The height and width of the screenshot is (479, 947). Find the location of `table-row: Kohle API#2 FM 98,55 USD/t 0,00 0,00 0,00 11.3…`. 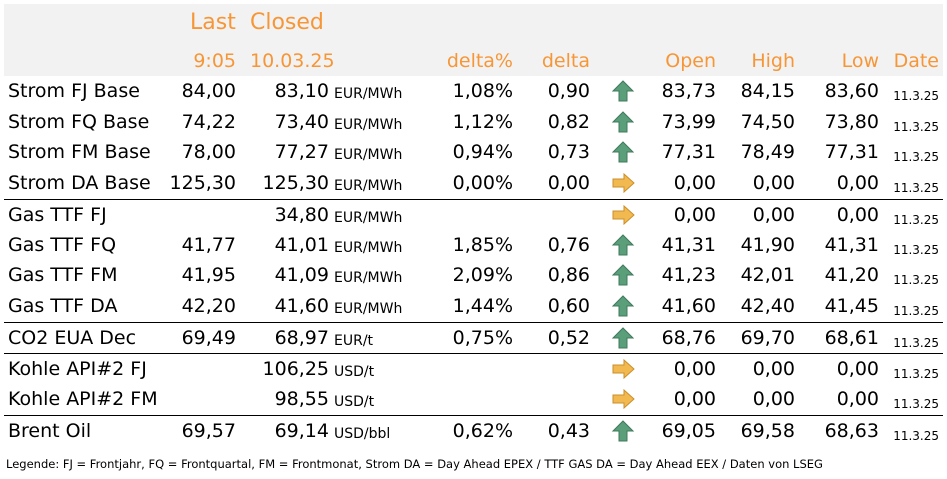

table-row: Kohle API#2 FM 98,55 USD/t 0,00 0,00 0,00 11.3… is located at coordinates (473, 399).